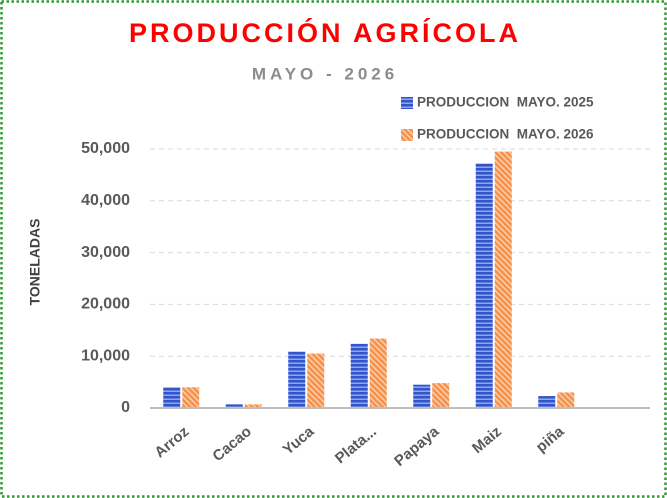 Image resolution: width=667 pixels, height=498 pixels. I want to click on y-tick-label: 40,000, so click(105, 200).